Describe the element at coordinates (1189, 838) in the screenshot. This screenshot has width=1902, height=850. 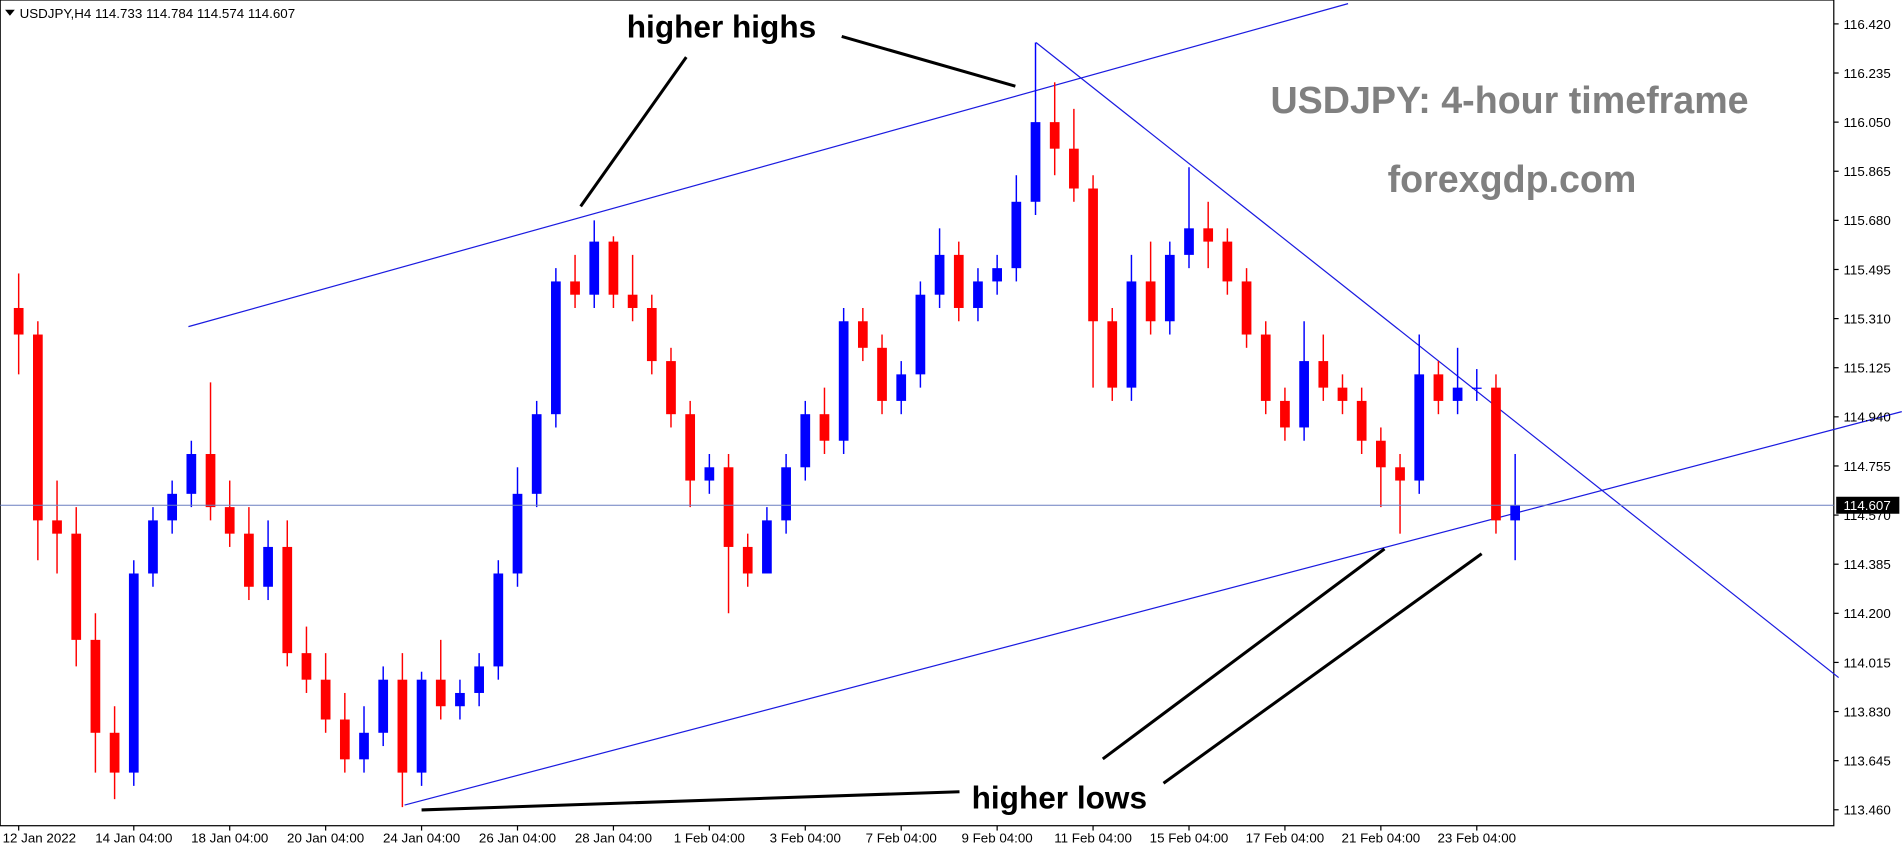
I see `x-tick-label: 15 Feb 04:00` at that location.